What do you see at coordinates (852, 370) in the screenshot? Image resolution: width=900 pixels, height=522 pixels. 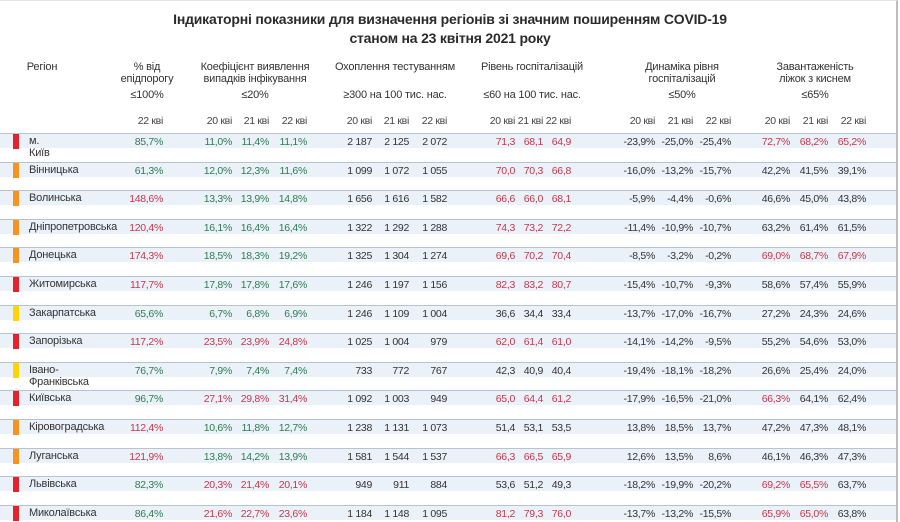 I see `oxygen-beds-load-value: 24,0%` at bounding box center [852, 370].